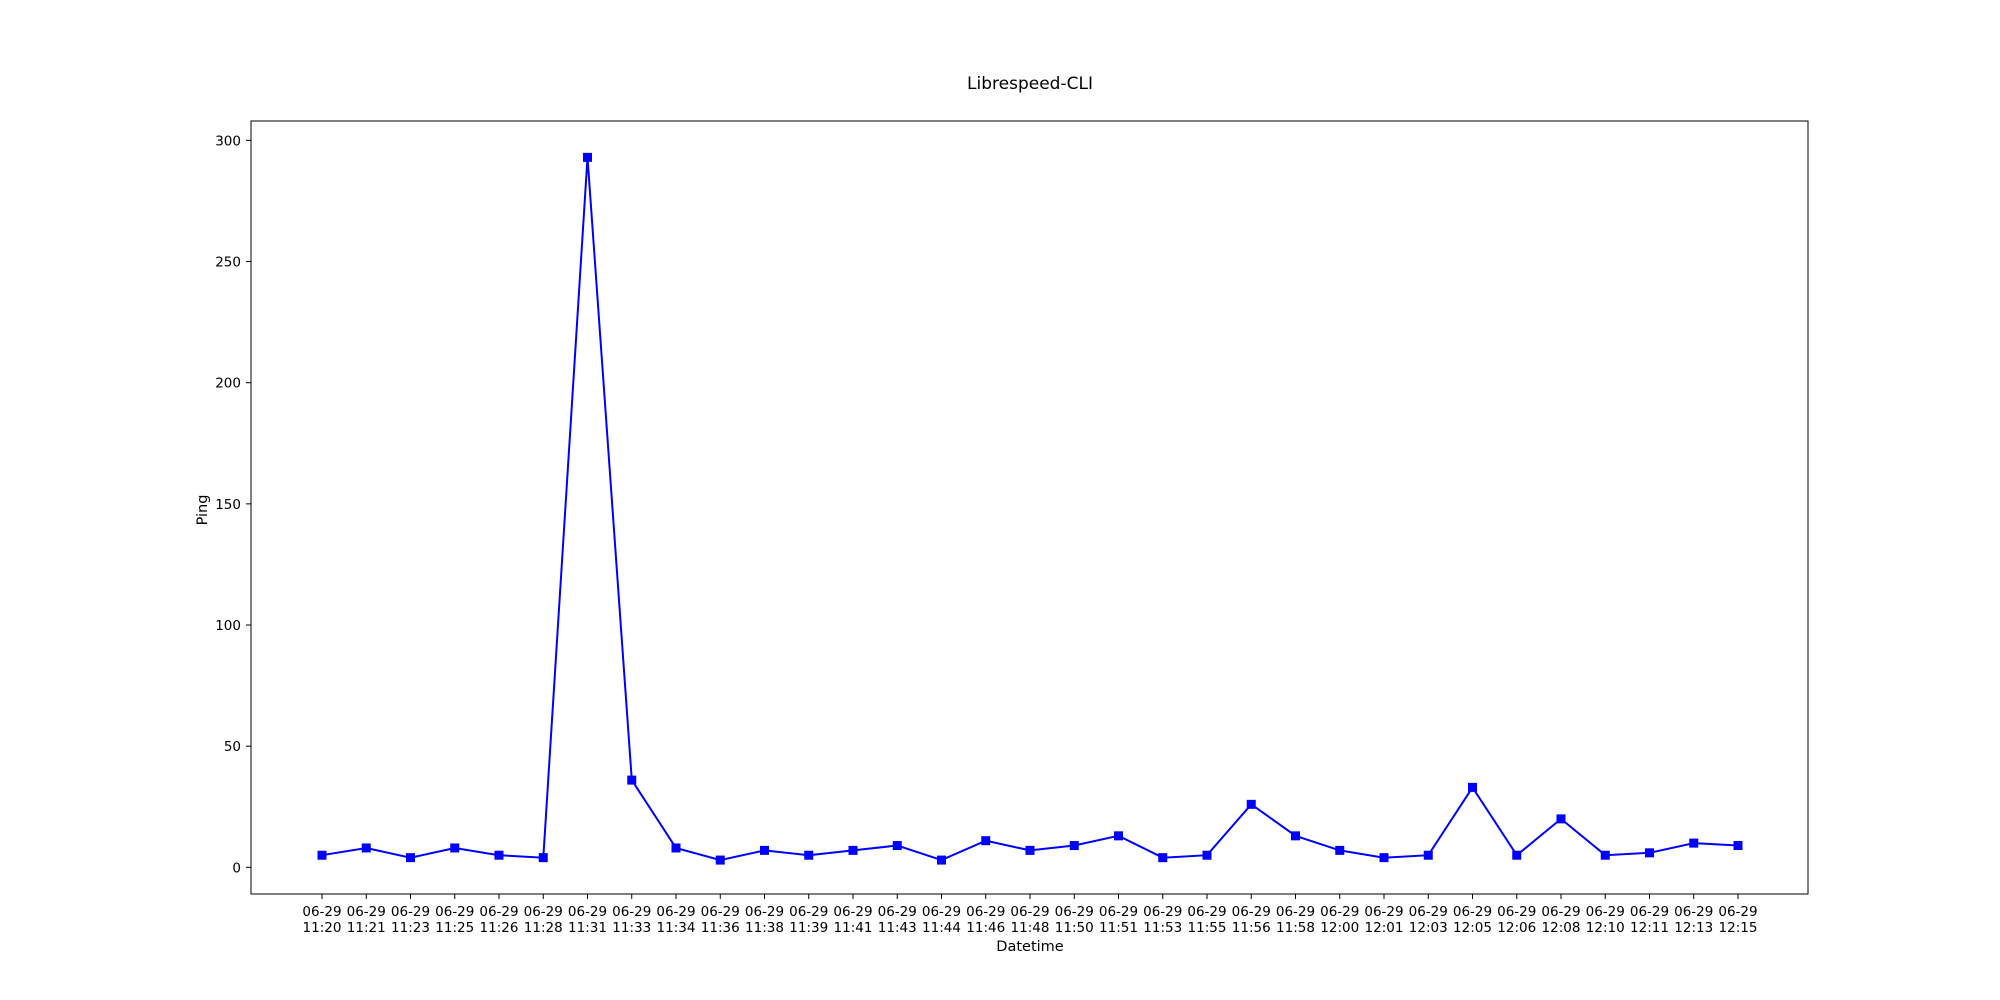 This screenshot has width=2000, height=1000. I want to click on y-axis: 0 50 100 150 200 250 300, so click(233, 504).